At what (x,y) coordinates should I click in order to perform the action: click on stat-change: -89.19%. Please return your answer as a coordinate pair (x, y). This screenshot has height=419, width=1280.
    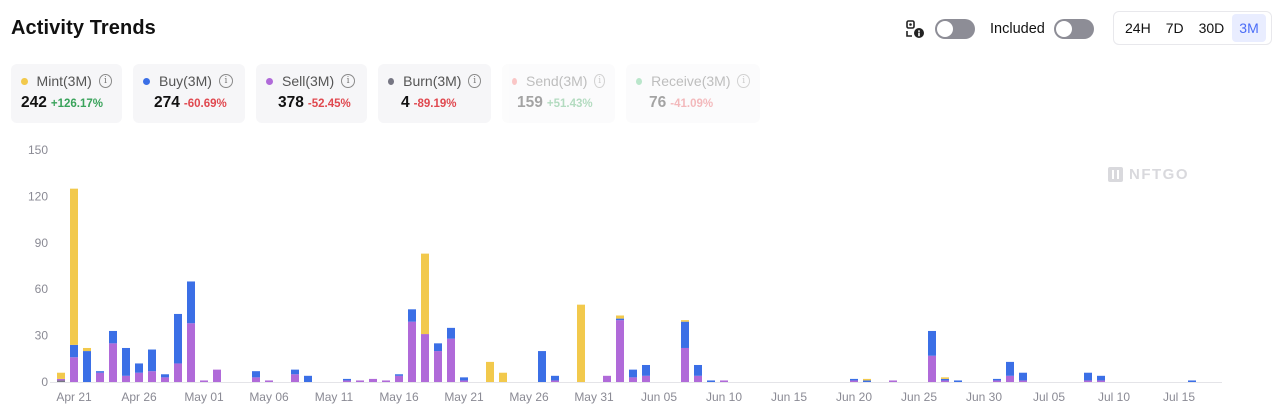
    Looking at the image, I should click on (435, 104).